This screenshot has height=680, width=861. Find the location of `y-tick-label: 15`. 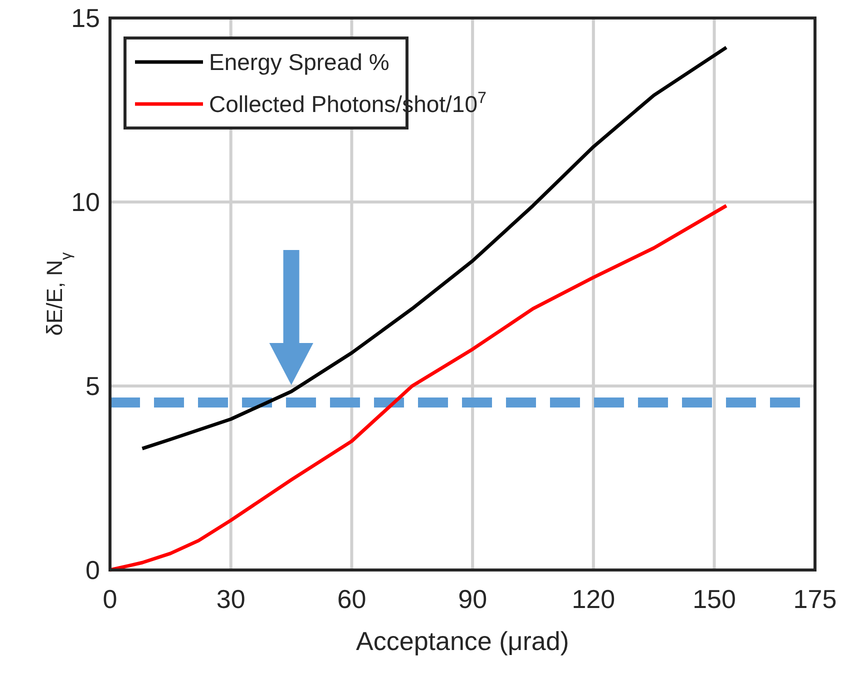

y-tick-label: 15 is located at coordinates (85, 18).